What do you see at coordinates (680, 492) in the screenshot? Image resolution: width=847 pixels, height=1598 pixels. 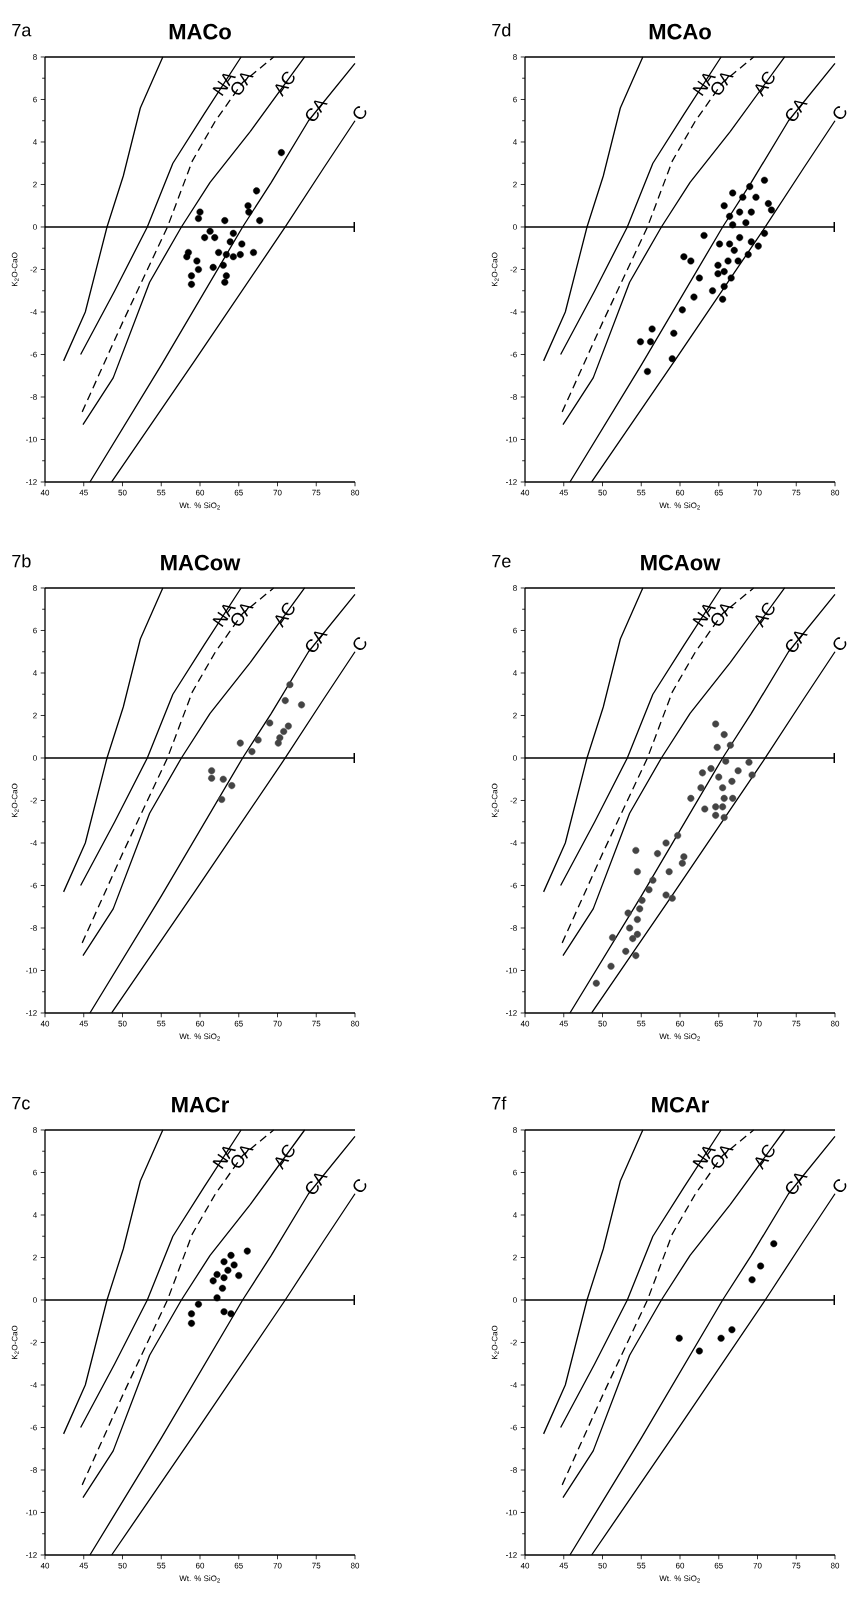 I see `x-tick-label: 60` at bounding box center [680, 492].